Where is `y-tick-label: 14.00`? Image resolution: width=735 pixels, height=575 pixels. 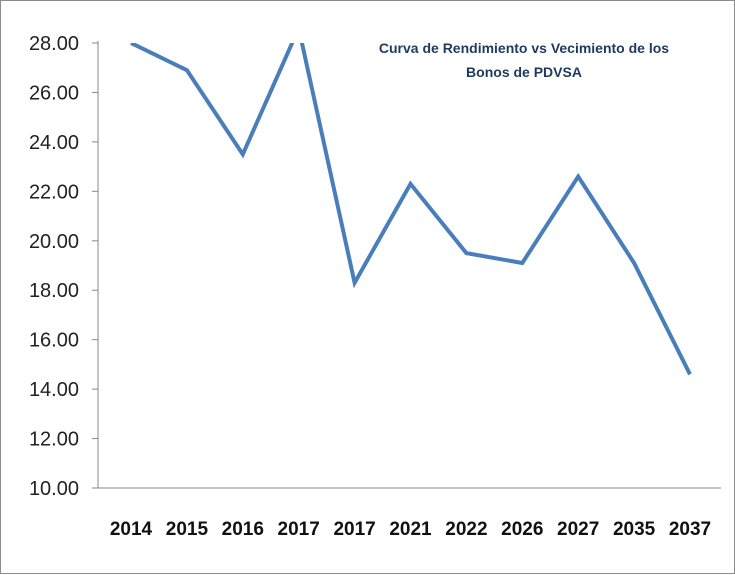
y-tick-label: 14.00 is located at coordinates (54, 390).